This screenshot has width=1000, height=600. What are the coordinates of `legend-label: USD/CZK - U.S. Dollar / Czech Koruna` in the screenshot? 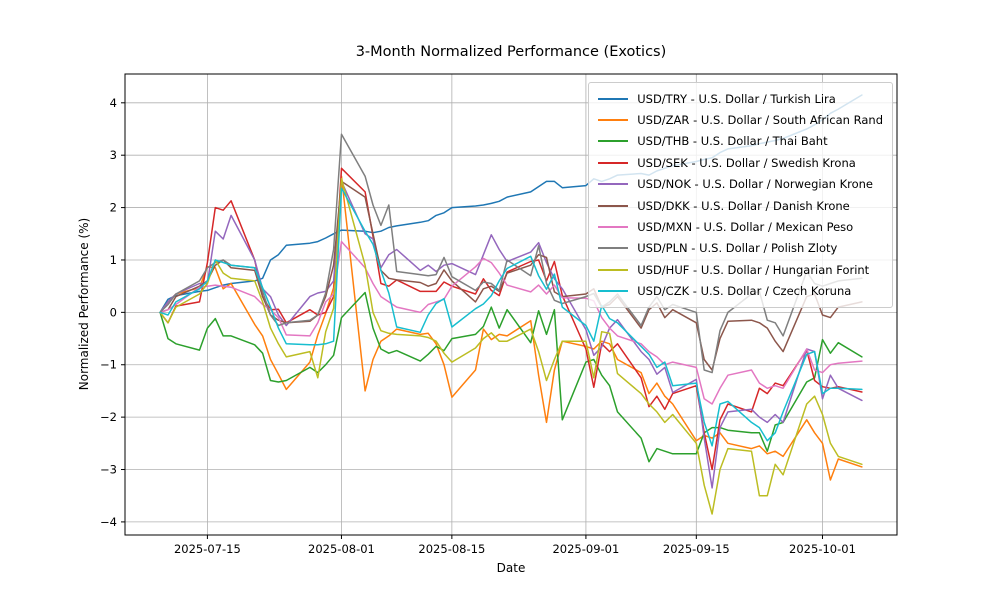 It's located at (744, 291).